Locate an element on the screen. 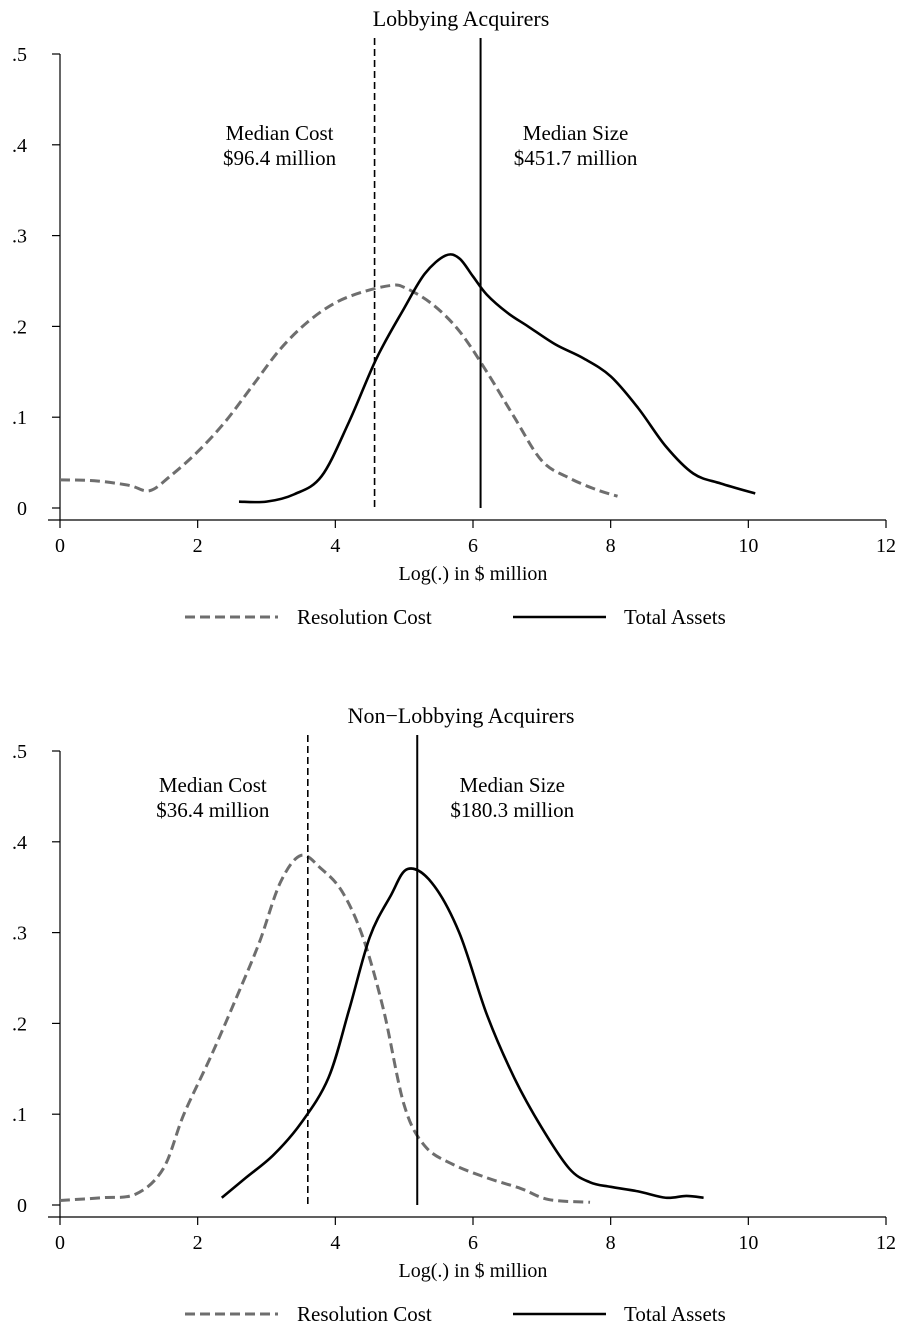 This screenshot has width=902, height=1333. median-size-value: $451.7 million is located at coordinates (576, 158).